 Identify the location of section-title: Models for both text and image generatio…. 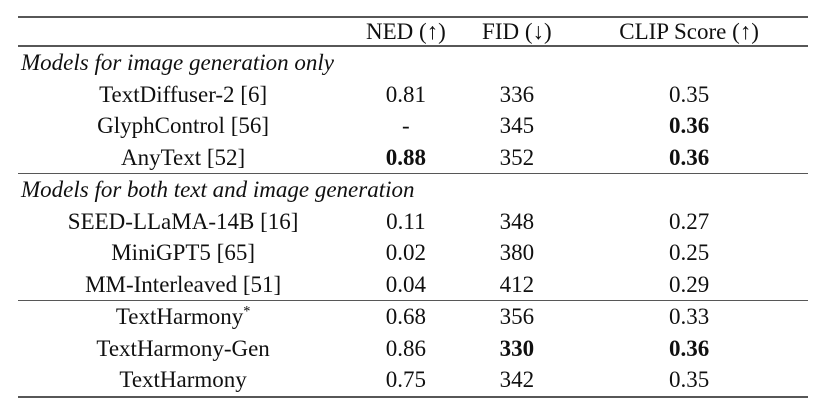
(218, 189).